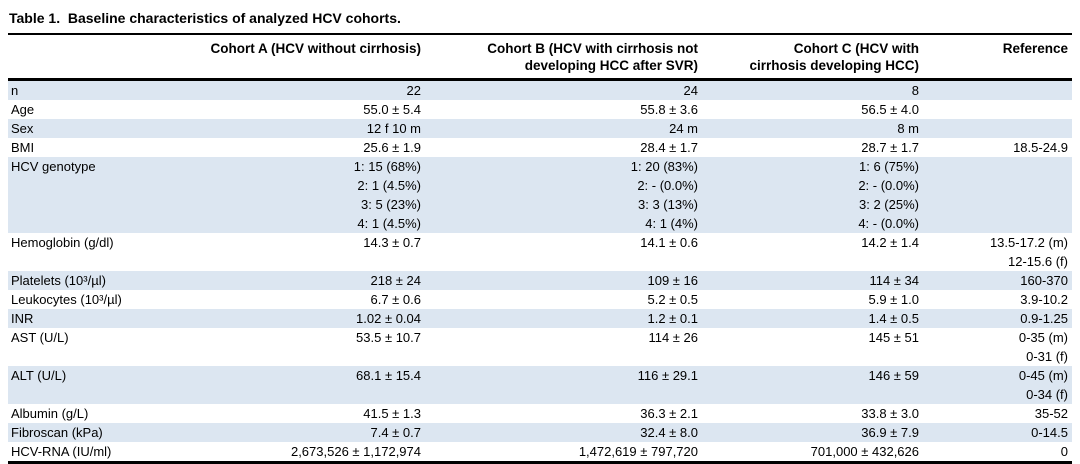 The height and width of the screenshot is (464, 1080). What do you see at coordinates (40, 337) in the screenshot?
I see `row-label: AST (U/L)` at bounding box center [40, 337].